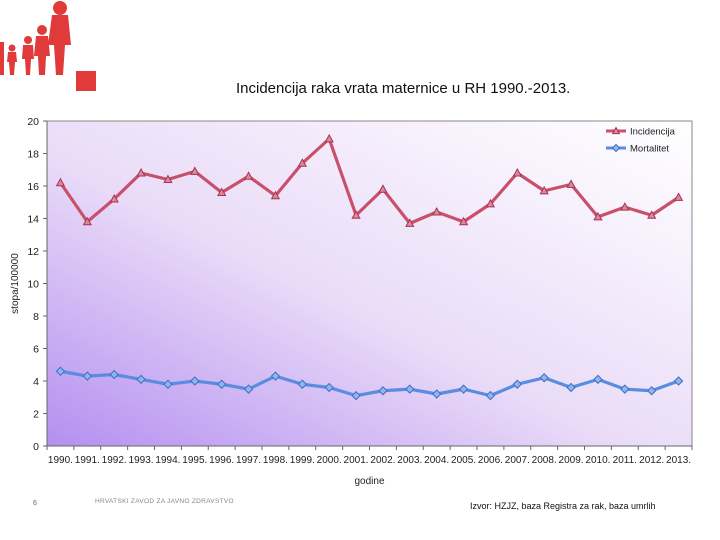 This screenshot has height=540, width=720. Describe the element at coordinates (409, 460) in the screenshot. I see `x-tick-label: 2003.` at that location.